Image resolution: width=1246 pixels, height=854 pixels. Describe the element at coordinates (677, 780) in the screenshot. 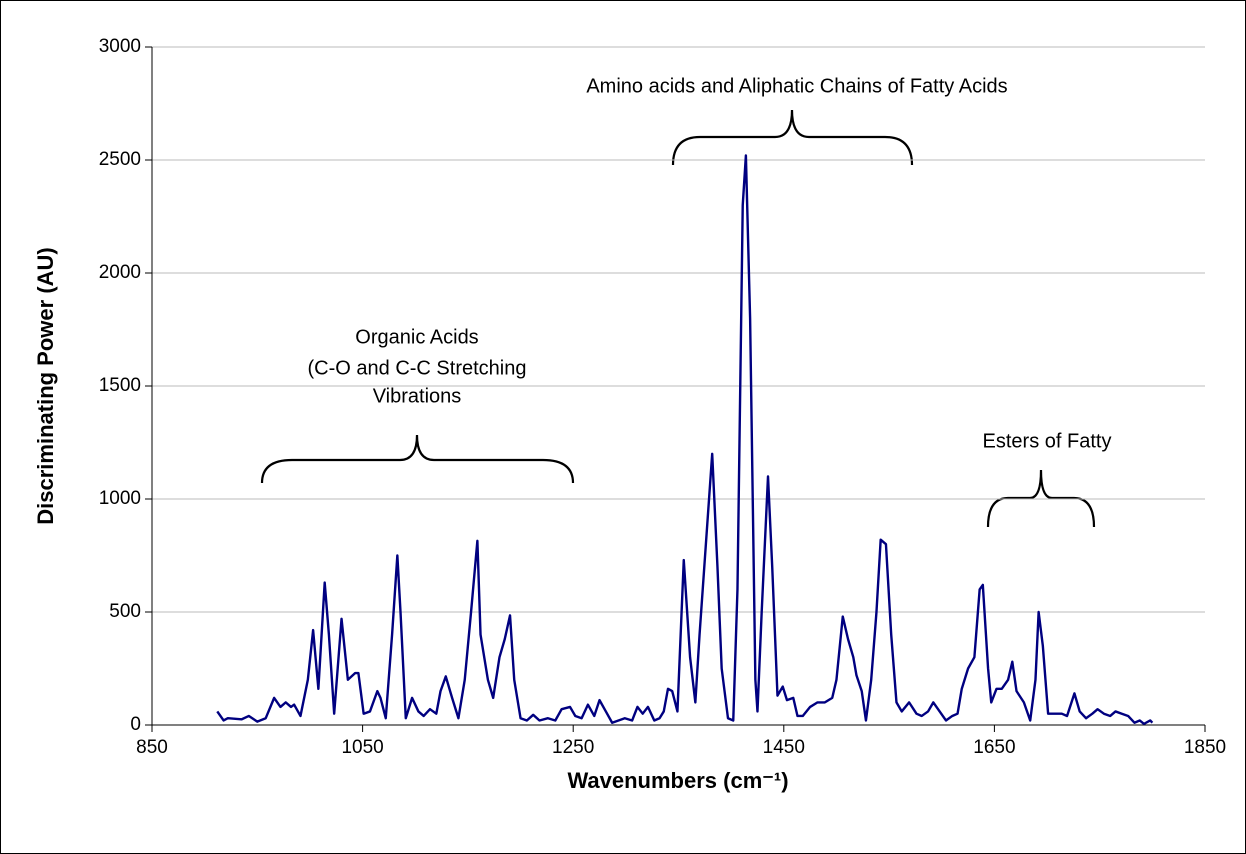

I see `x-axis-title: Wavenumbers (cm⁻¹)` at that location.